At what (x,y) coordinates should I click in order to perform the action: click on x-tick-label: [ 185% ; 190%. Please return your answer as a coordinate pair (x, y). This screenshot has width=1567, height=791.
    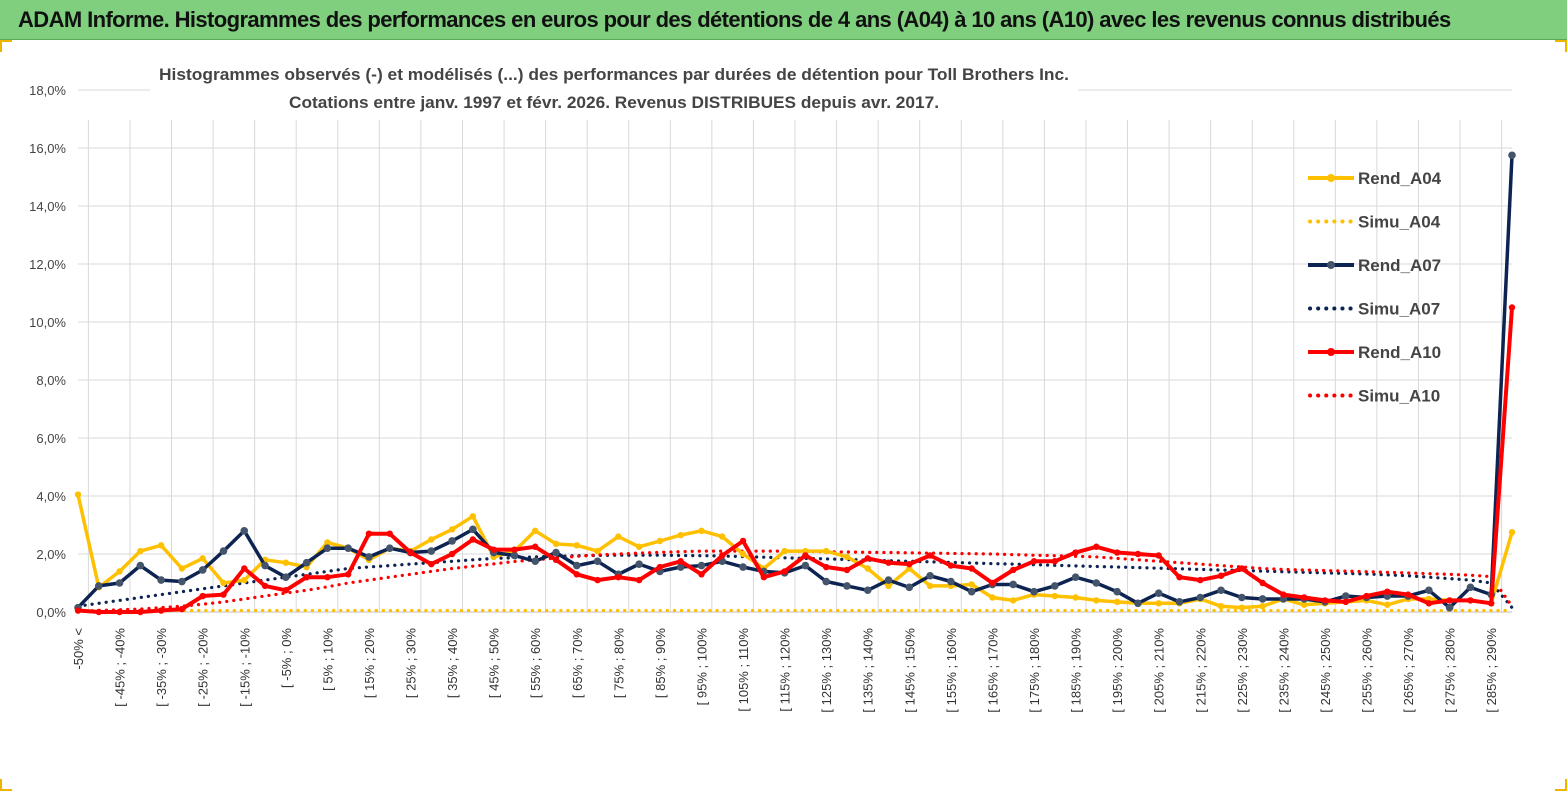
    Looking at the image, I should click on (1076, 670).